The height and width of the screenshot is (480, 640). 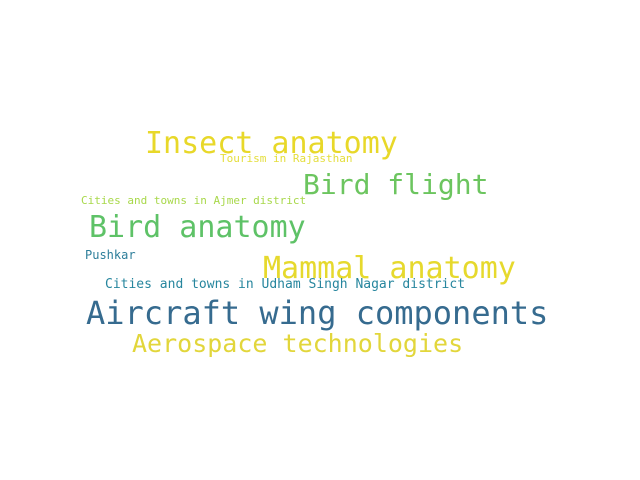 I want to click on word-ajmer-district: Cities and towns in Ajmer district, so click(x=194, y=200).